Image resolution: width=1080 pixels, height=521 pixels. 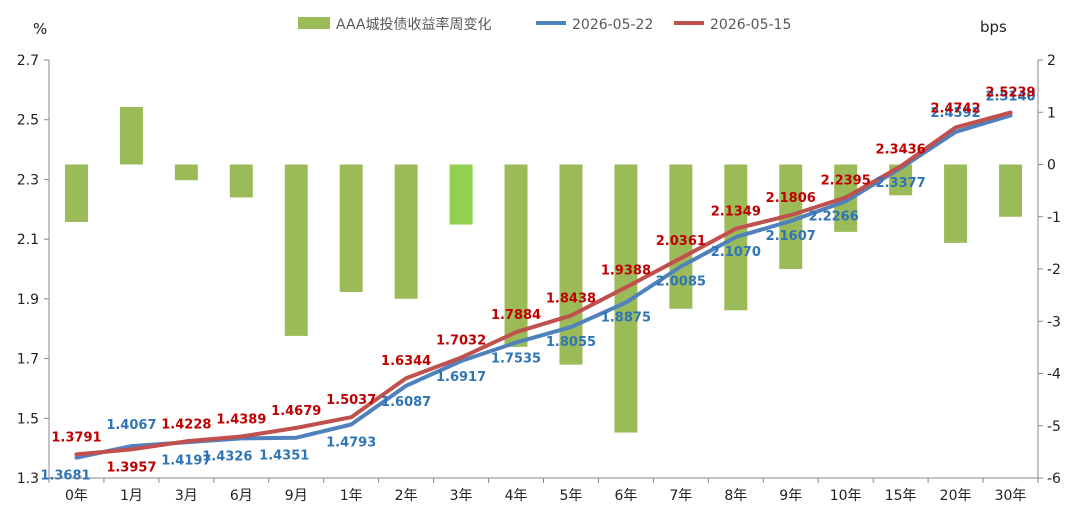 What do you see at coordinates (901, 183) in the screenshot?
I see `data-label-2026-05-22: 2.3377` at bounding box center [901, 183].